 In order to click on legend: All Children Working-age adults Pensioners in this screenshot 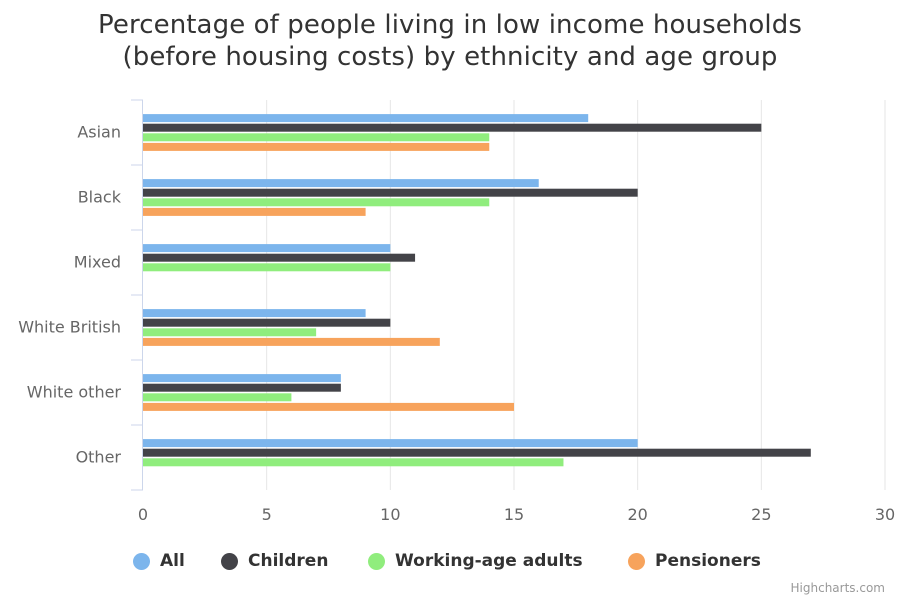, I will do `click(450, 561)`.